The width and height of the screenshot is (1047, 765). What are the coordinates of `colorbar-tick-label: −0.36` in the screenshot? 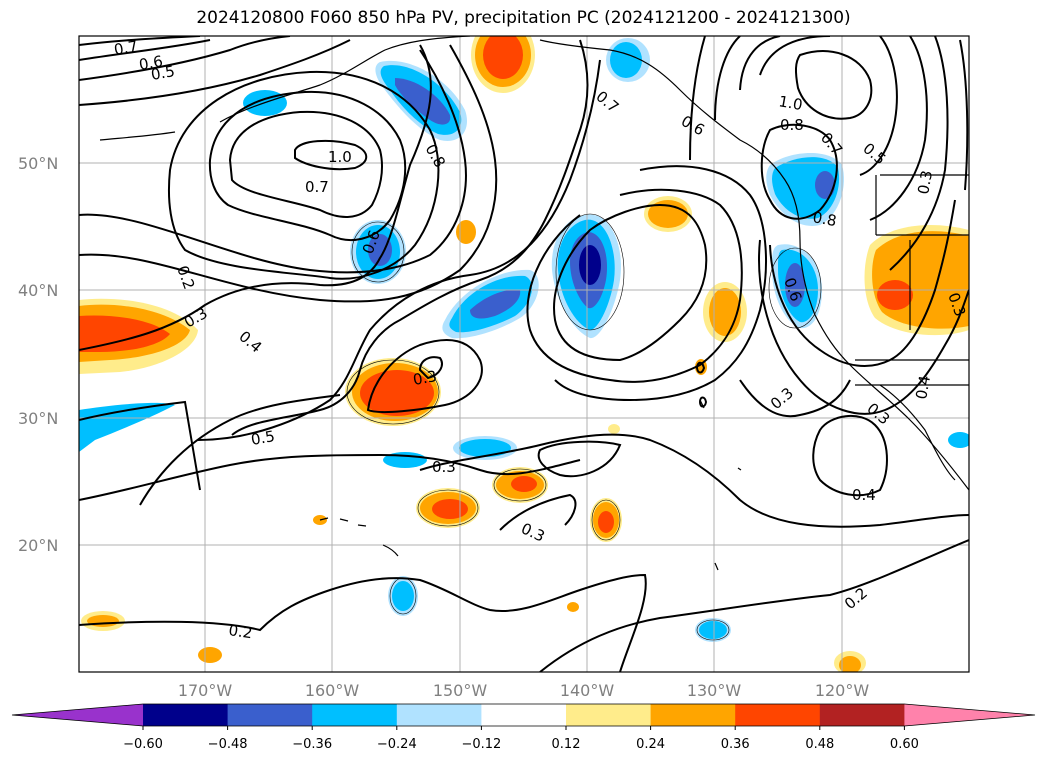 It's located at (312, 744).